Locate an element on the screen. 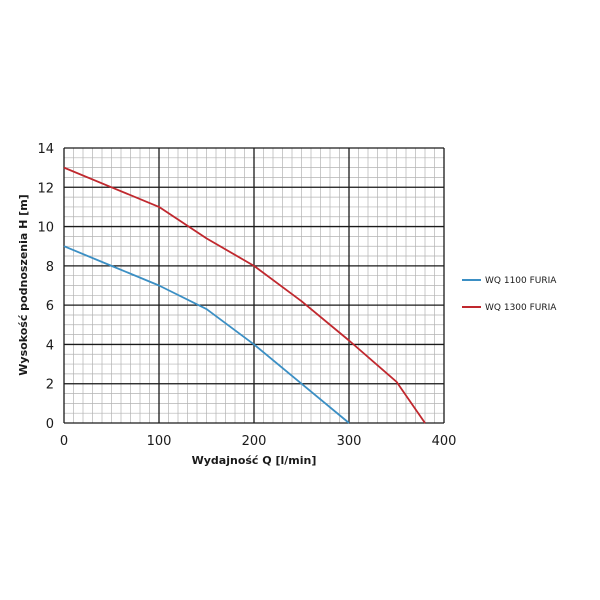 The image size is (600, 600). legend-item-wq-1300: WQ 1300 FURIA is located at coordinates (509, 308).